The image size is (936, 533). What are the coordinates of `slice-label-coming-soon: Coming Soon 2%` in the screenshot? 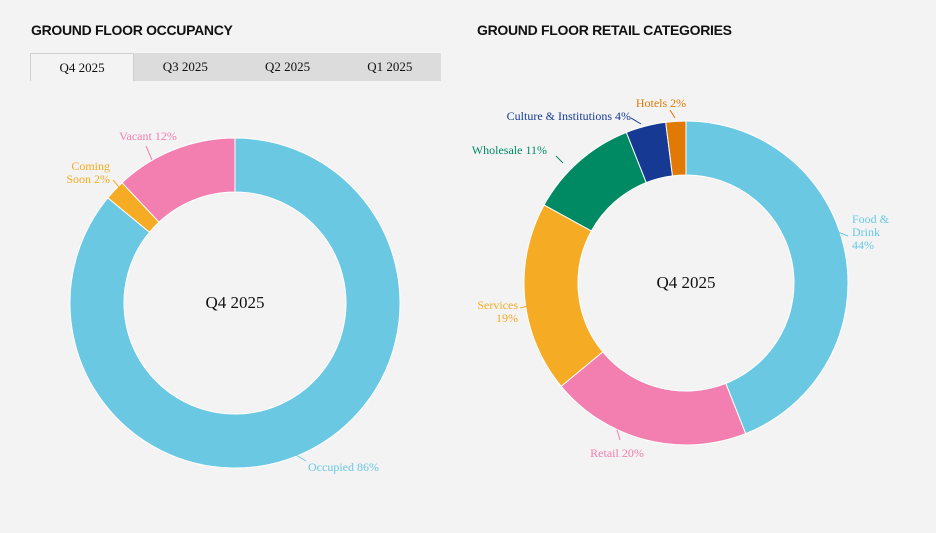 It's located at (88, 172).